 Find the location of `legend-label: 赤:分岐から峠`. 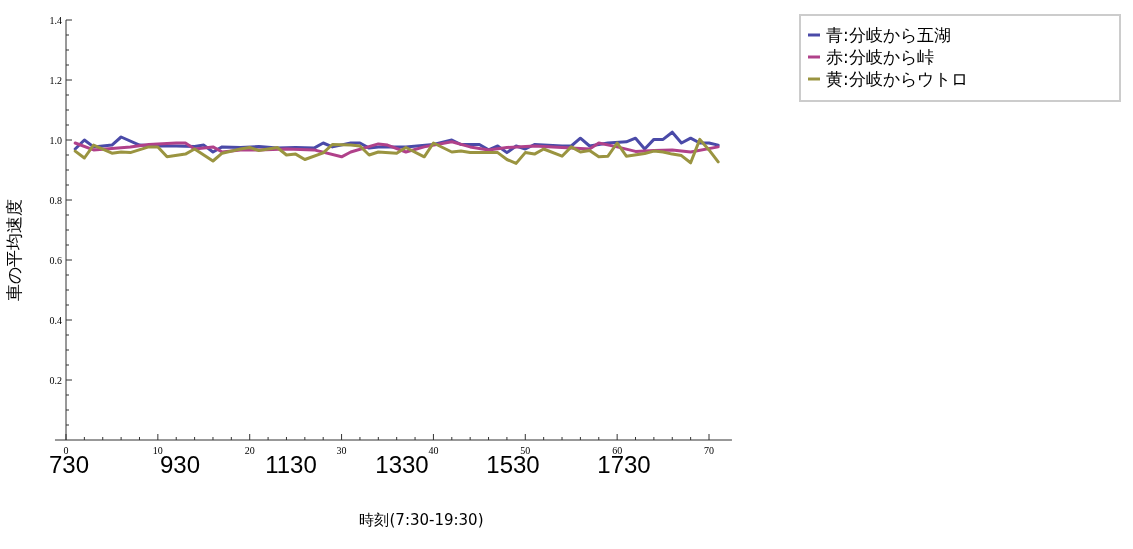

legend-label: 赤:分岐から峠 is located at coordinates (880, 56).